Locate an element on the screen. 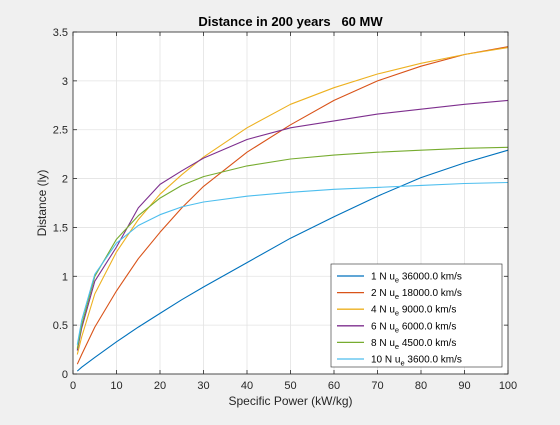  x-tick-label: 20 is located at coordinates (160, 386).